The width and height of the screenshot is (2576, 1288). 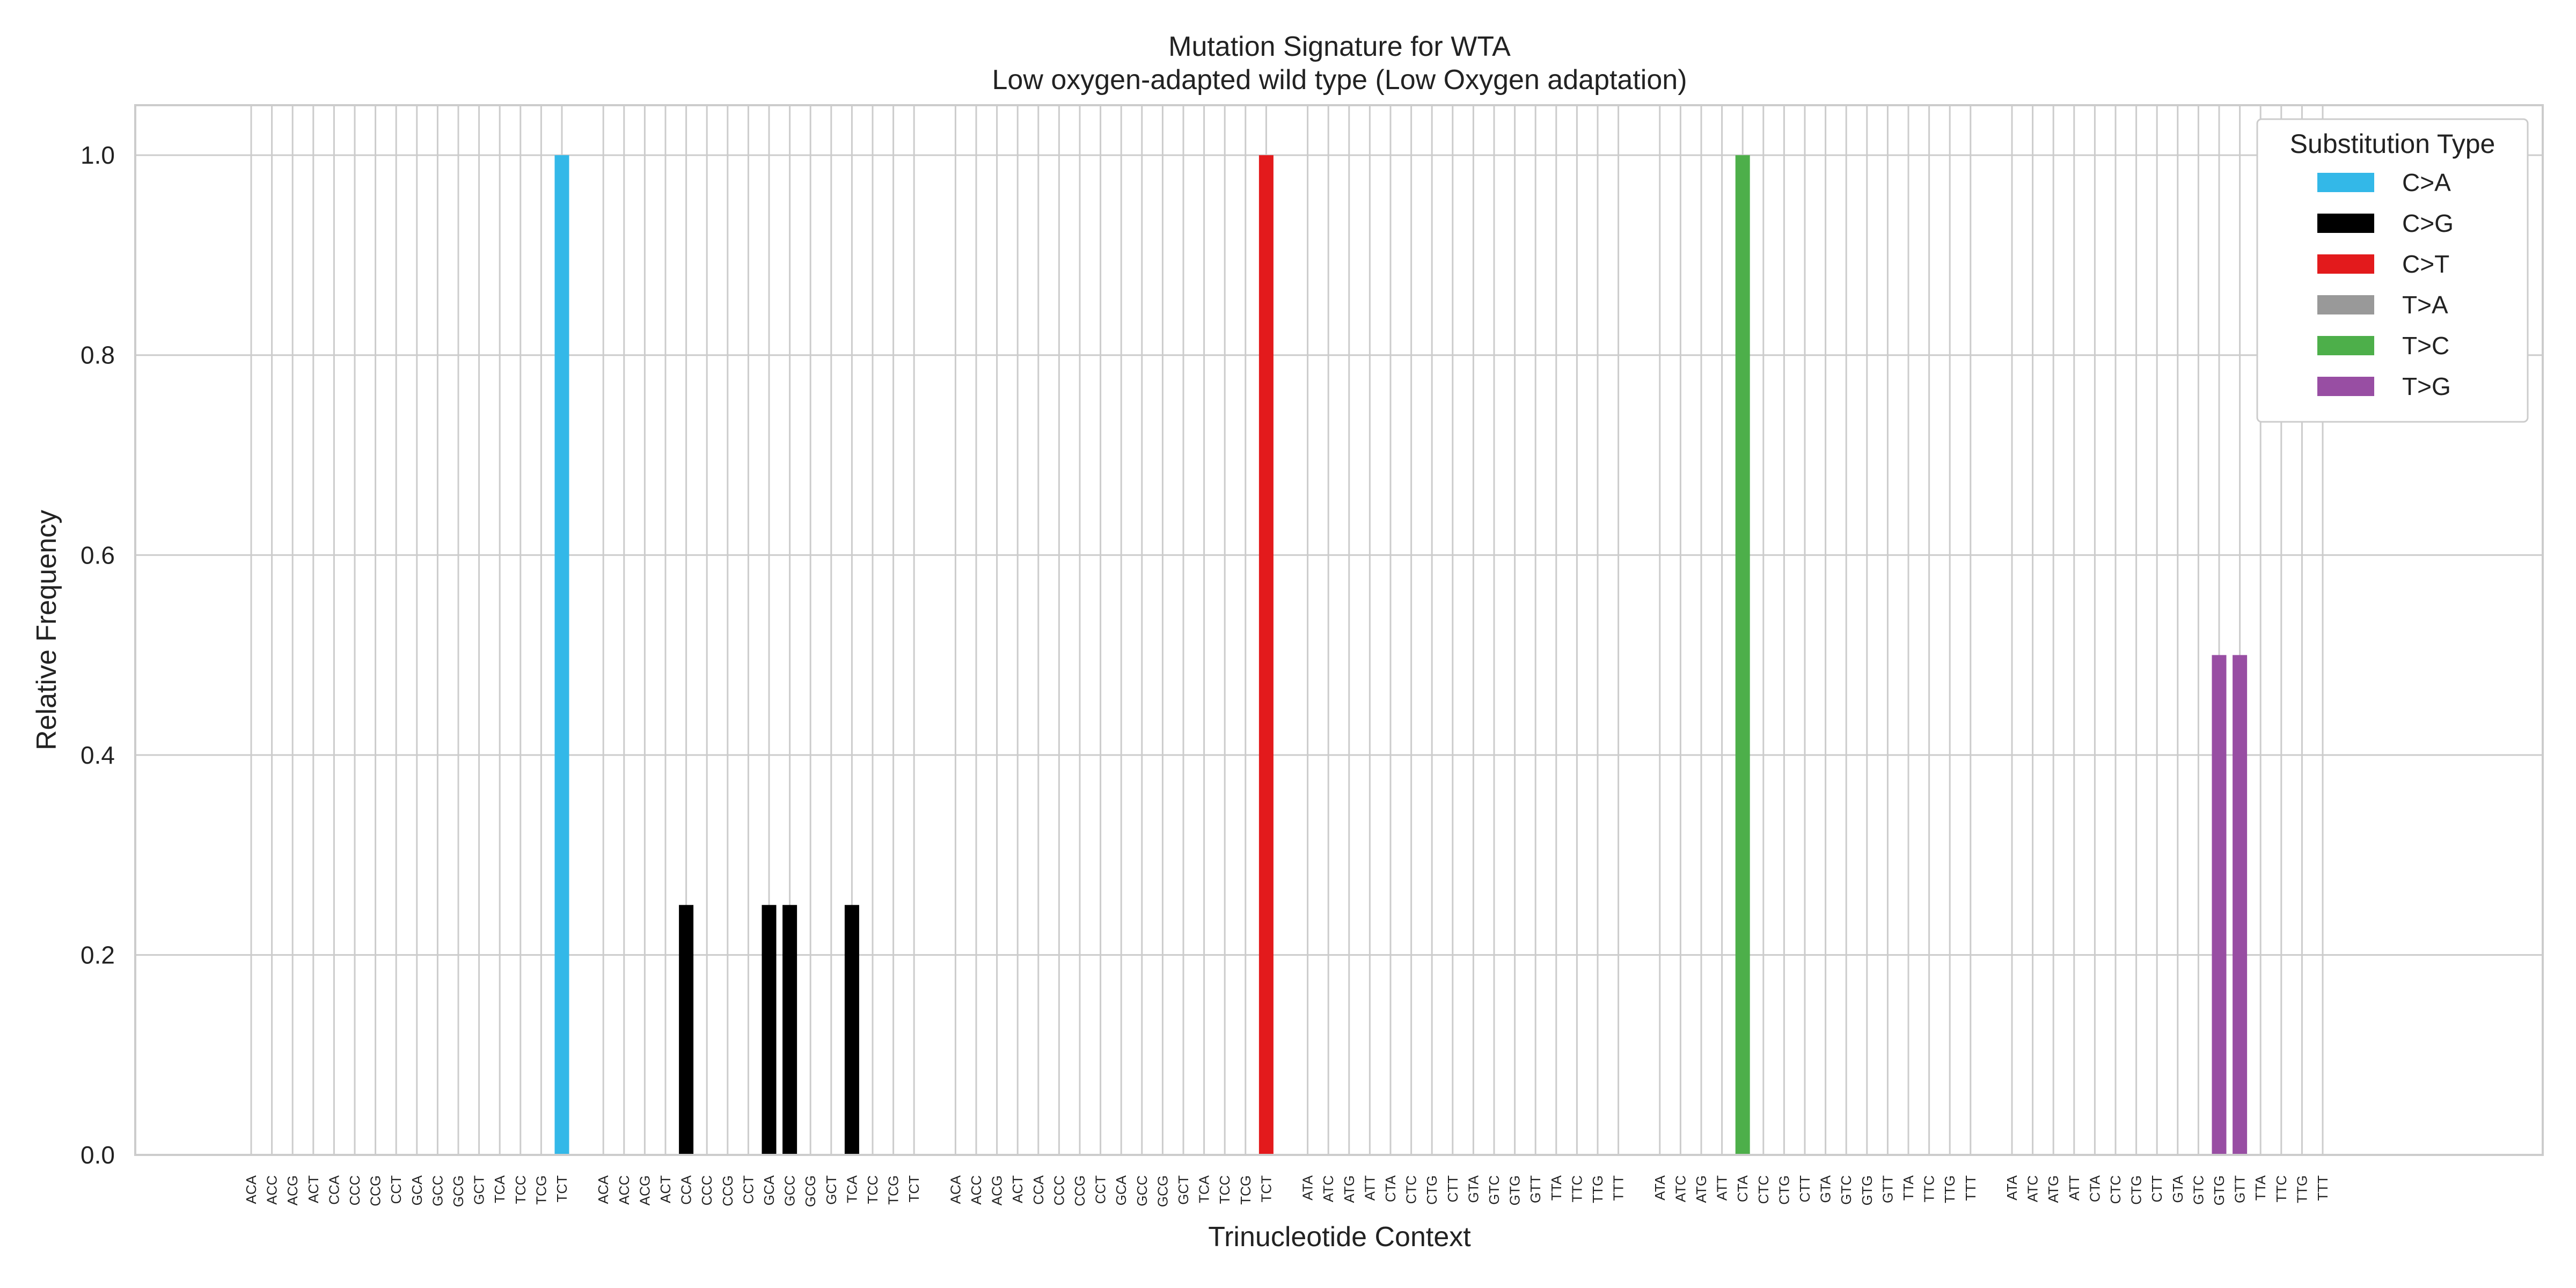 I want to click on bar-C-T-TCT, so click(x=1266, y=655).